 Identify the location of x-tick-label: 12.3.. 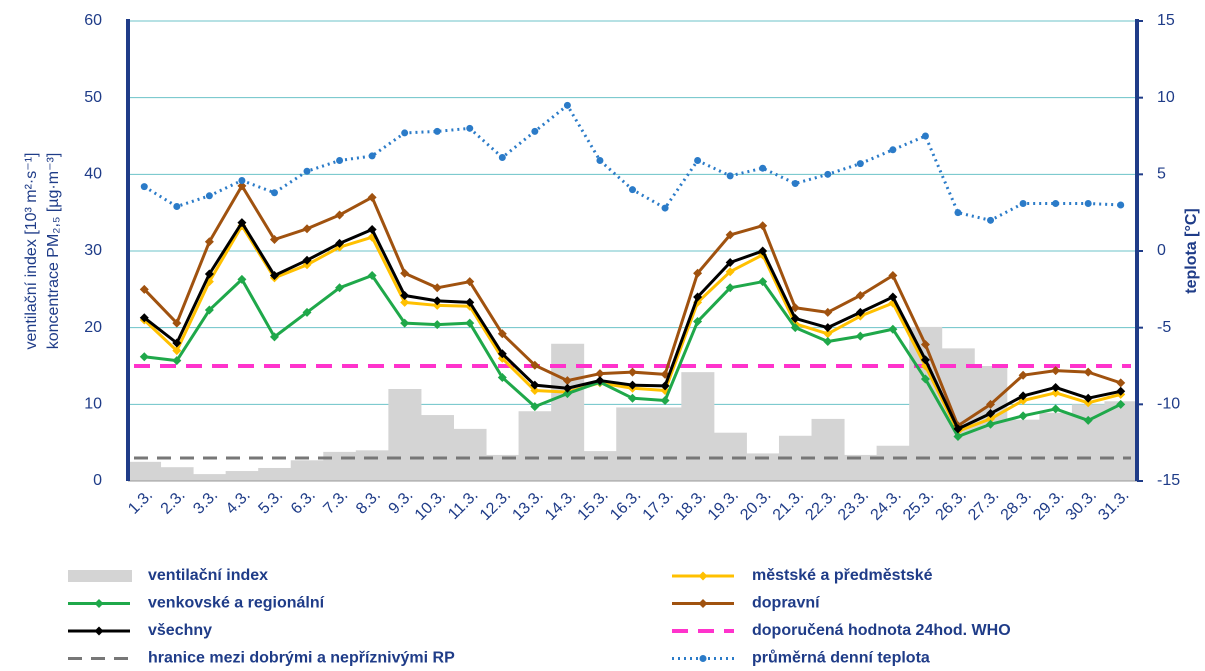
(495, 505).